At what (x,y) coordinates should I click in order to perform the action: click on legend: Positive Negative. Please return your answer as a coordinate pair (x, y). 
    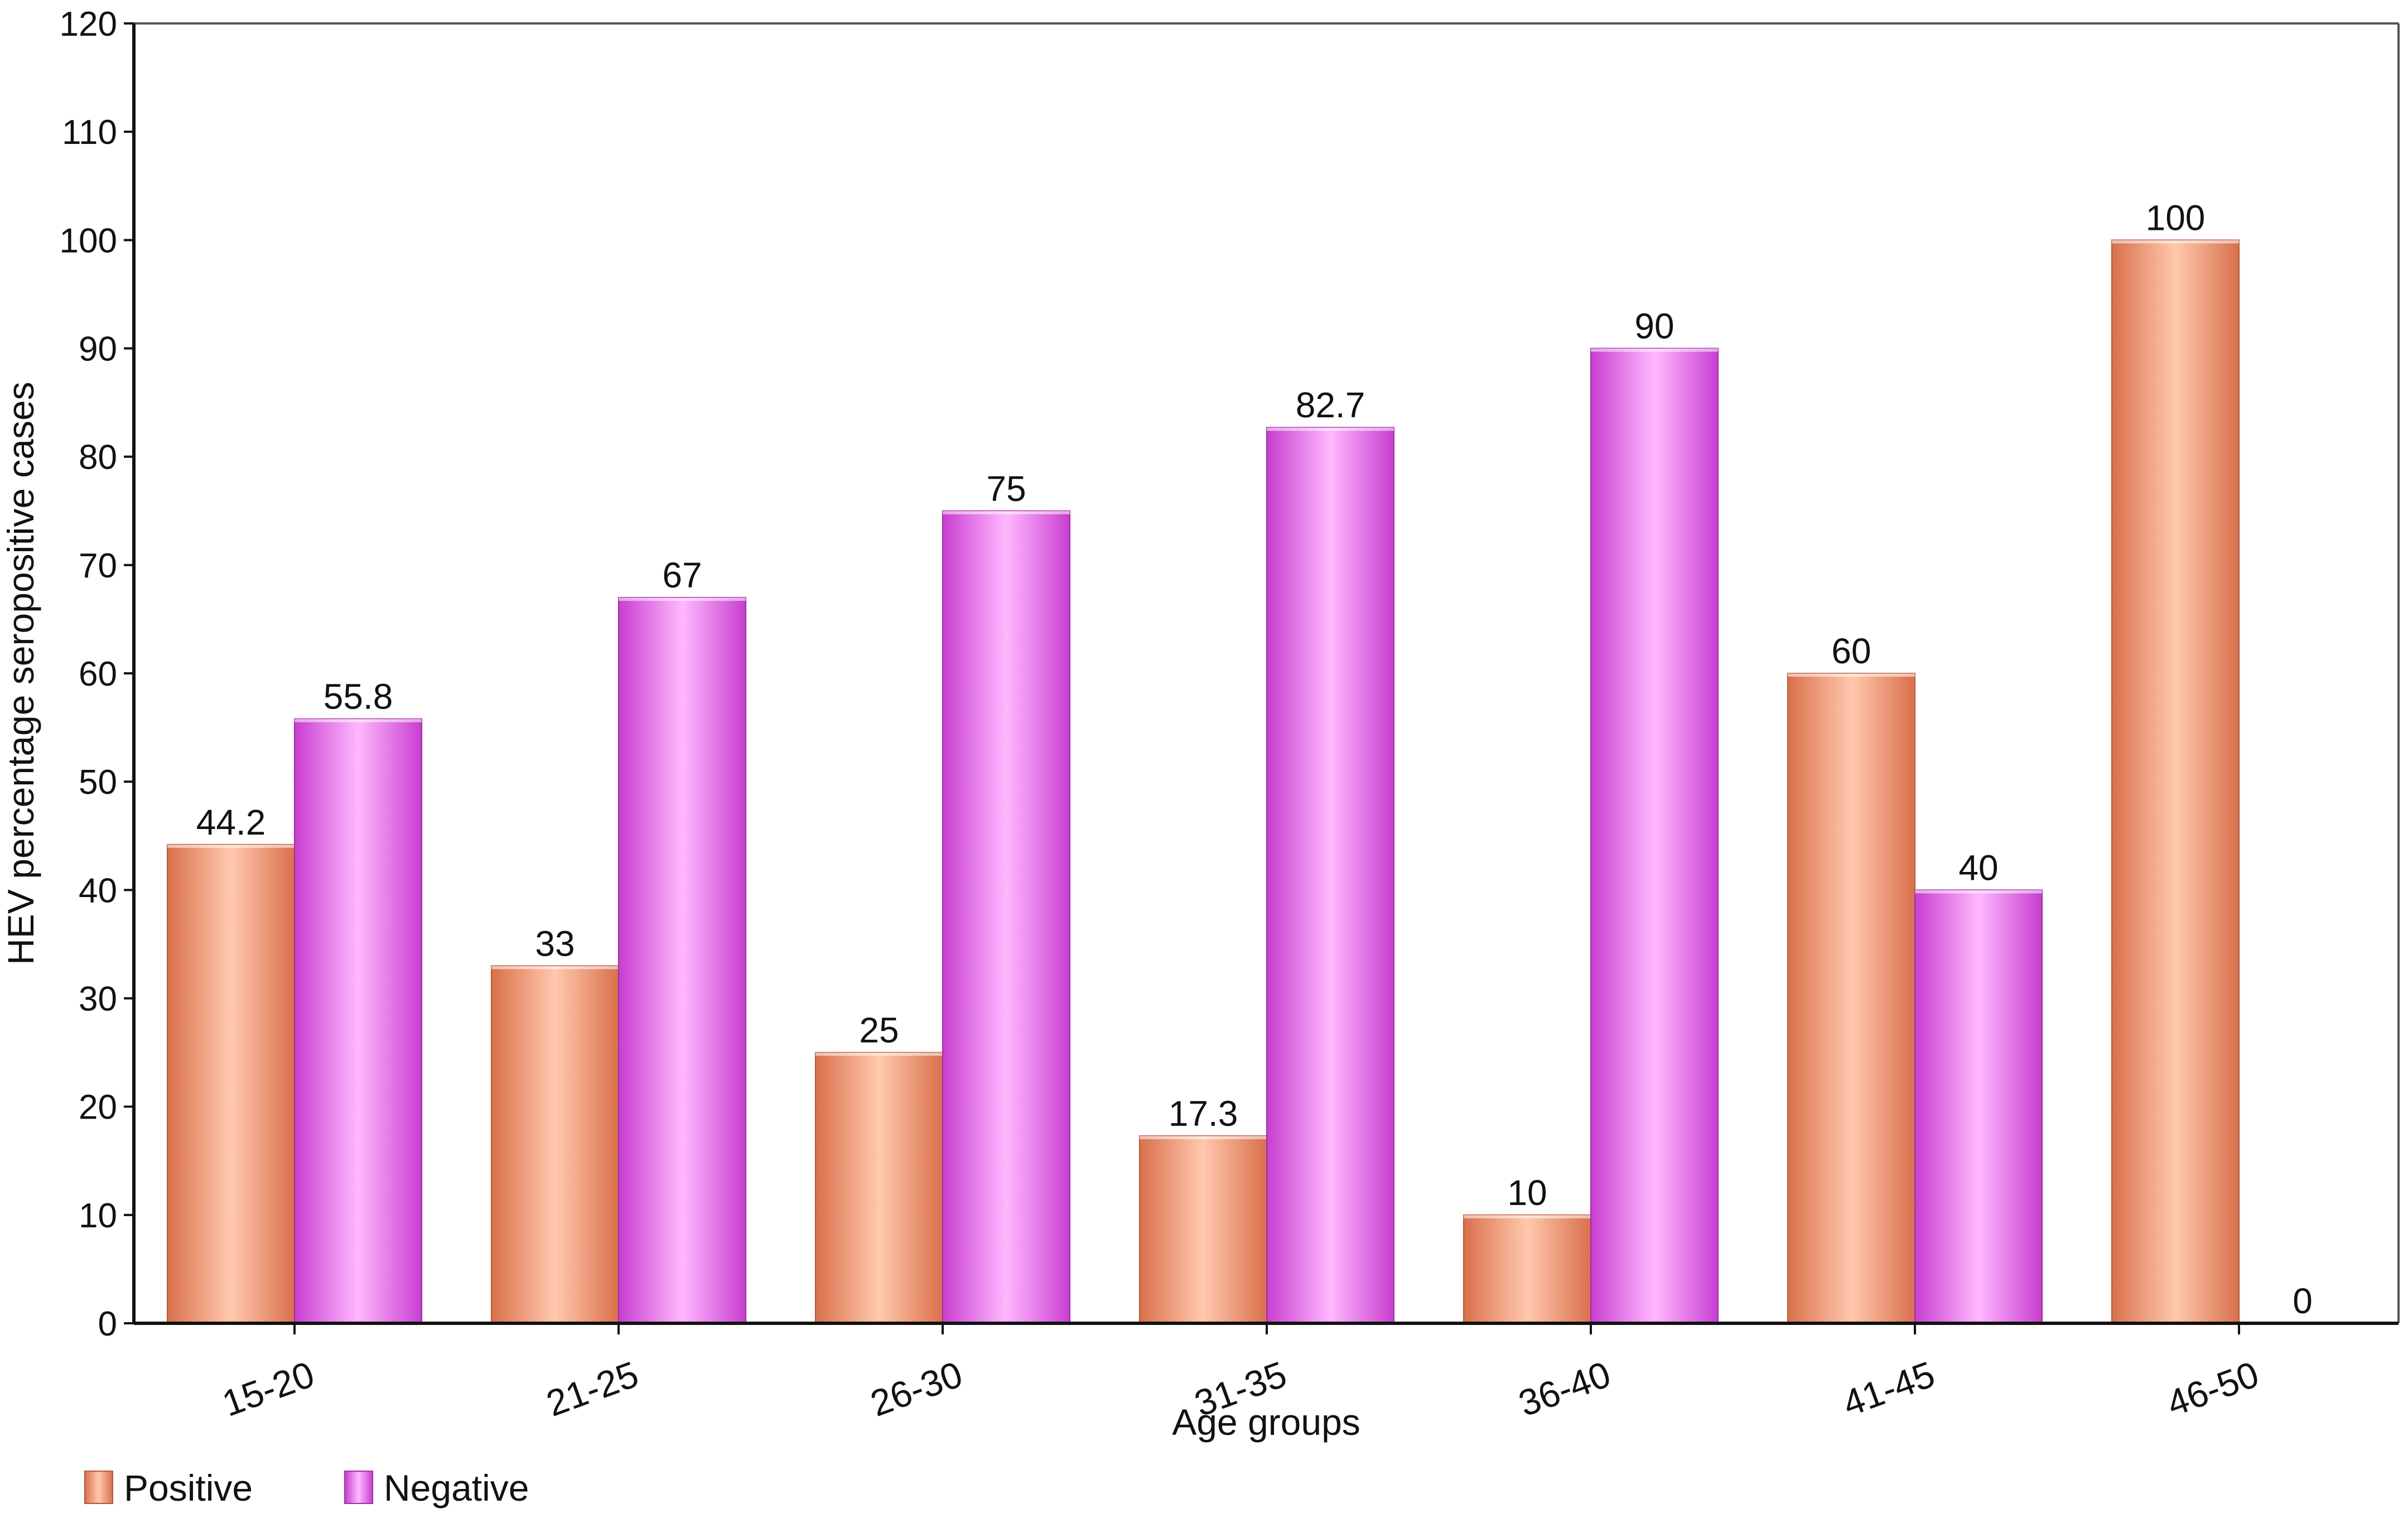
    Looking at the image, I should click on (306, 1487).